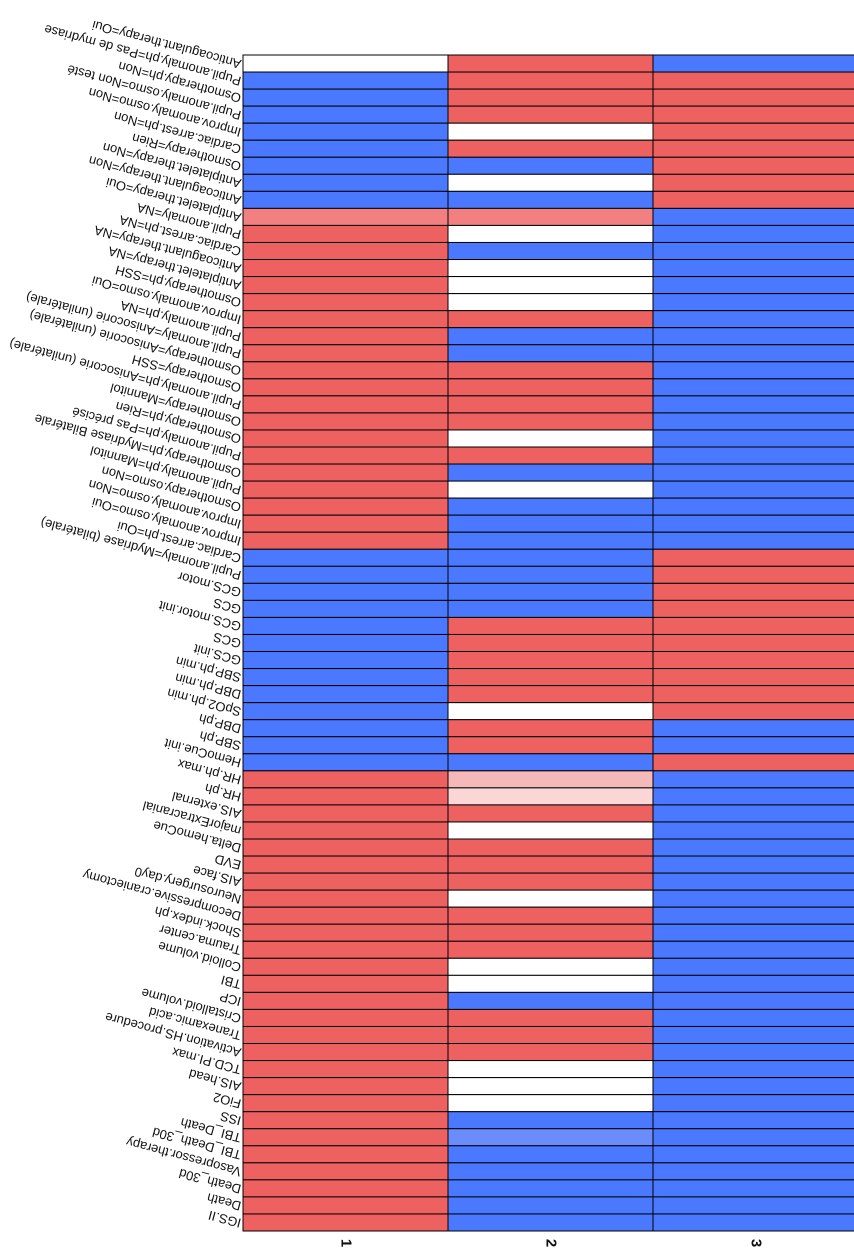 This screenshot has width=854, height=1251. Describe the element at coordinates (230, 982) in the screenshot. I see `row-label: TBI` at that location.